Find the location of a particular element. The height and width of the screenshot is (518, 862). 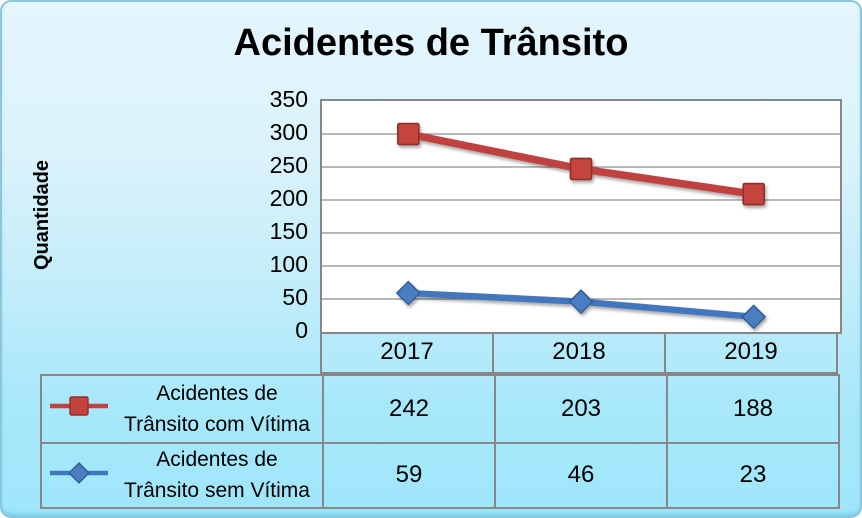

data-cell-sem-vitima-2018: 46 is located at coordinates (580, 474).